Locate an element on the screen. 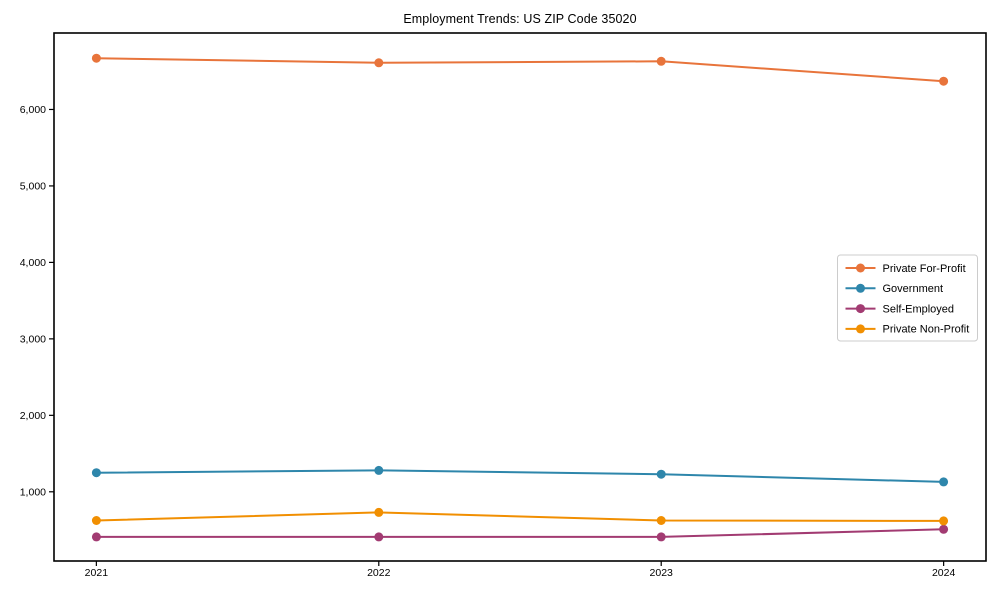 This screenshot has width=1000, height=600. x-tick-label: 2024 is located at coordinates (944, 573).